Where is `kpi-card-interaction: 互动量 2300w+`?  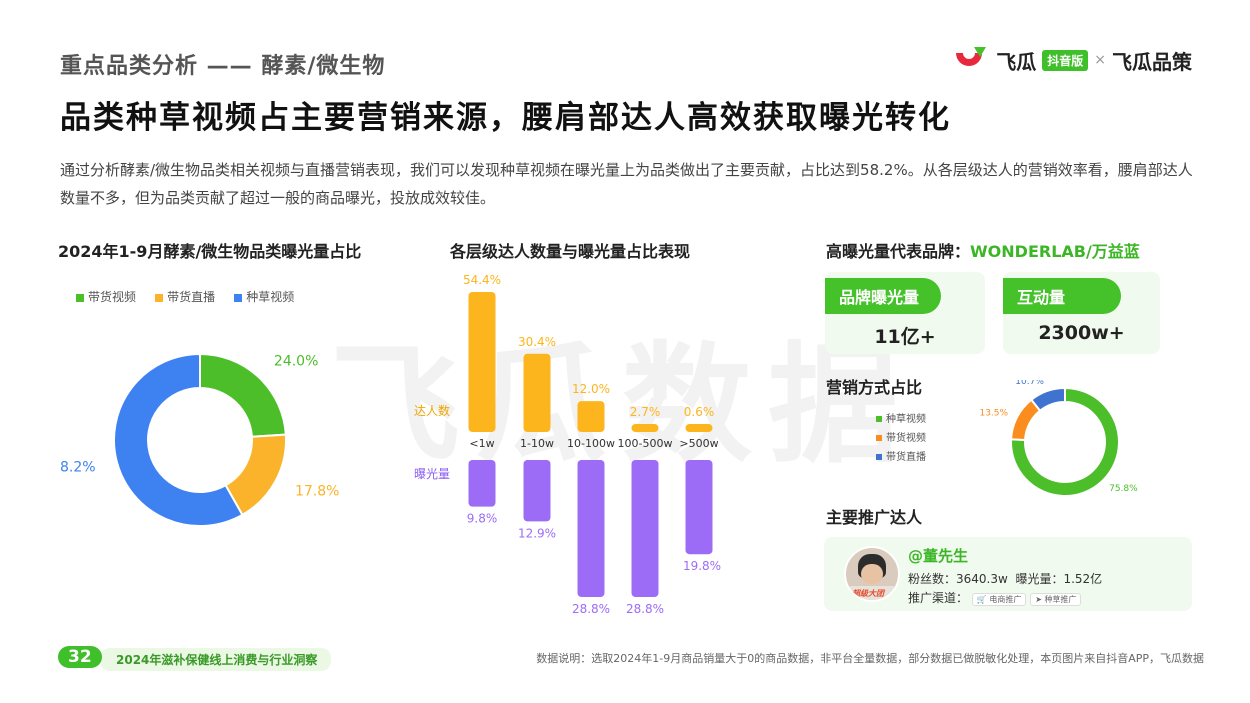
kpi-card-interaction: 互动量 2300w+ is located at coordinates (1081, 313).